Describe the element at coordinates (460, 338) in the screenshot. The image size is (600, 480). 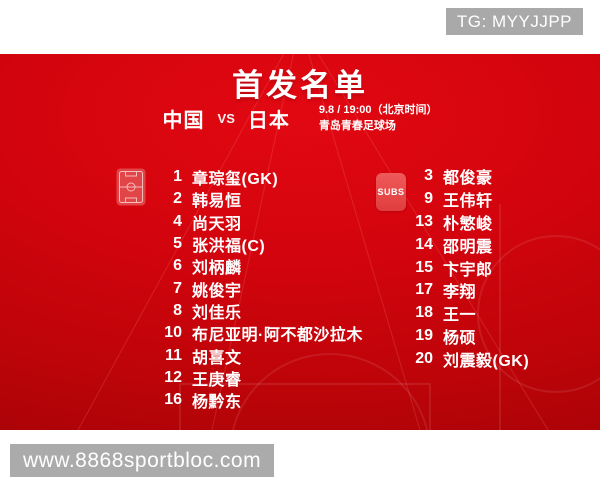
I see `player-name: 杨硕` at that location.